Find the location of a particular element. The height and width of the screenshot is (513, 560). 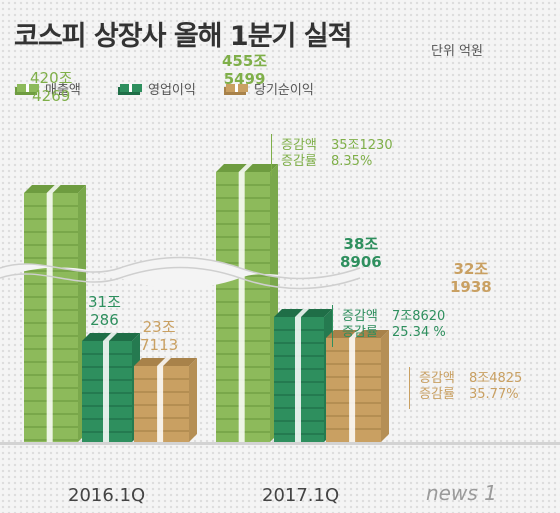

legend-item-operating: 영업이익 is located at coordinates (156, 88).